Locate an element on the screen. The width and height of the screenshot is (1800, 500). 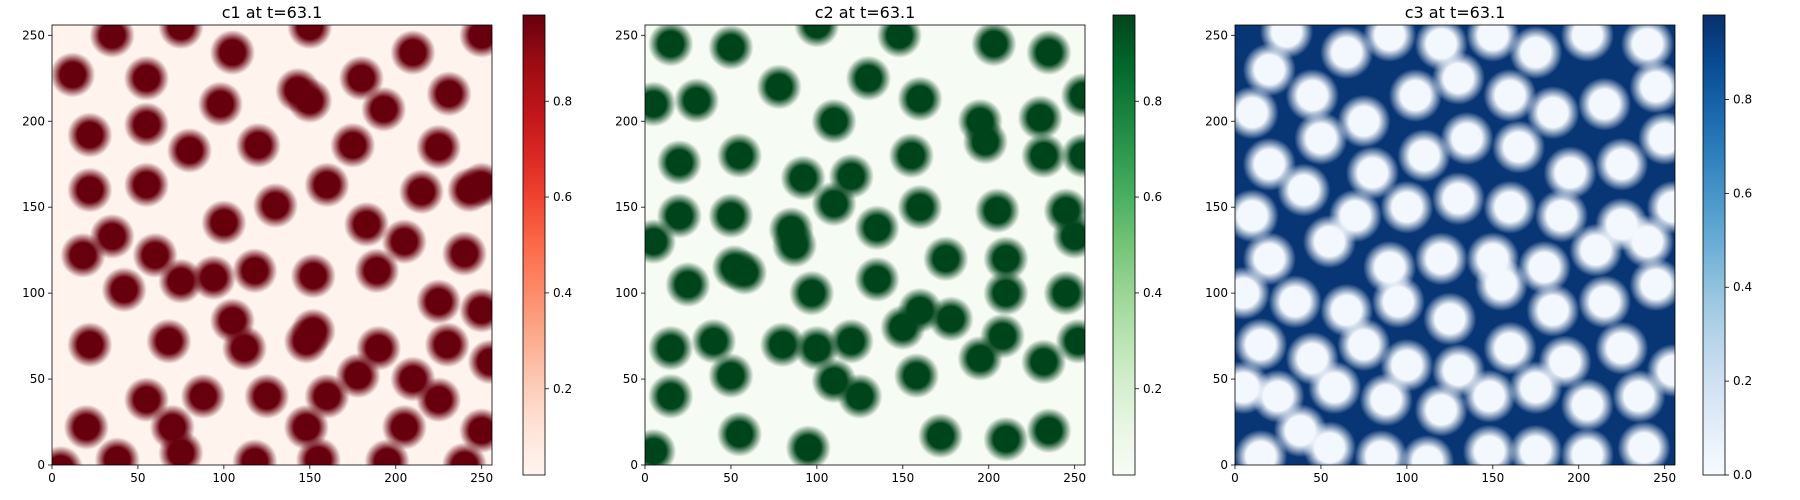
y-tick-label: 50 is located at coordinates (630, 379).